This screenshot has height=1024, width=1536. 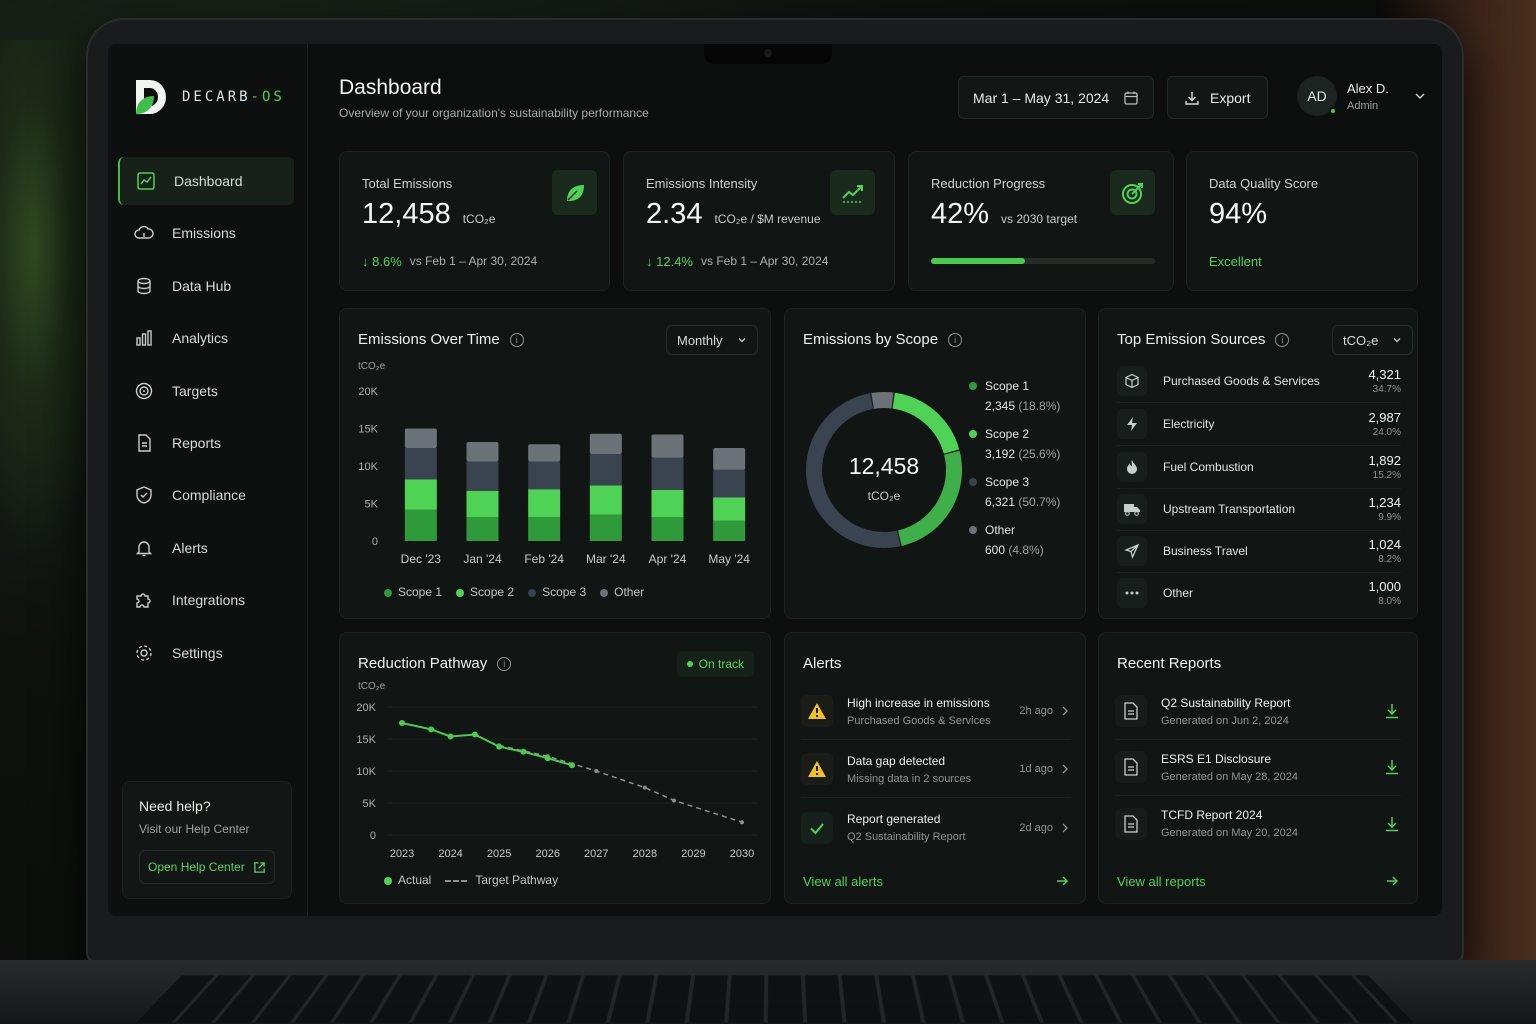 I want to click on sidebar-item-compliance: Compliance, so click(x=206, y=495).